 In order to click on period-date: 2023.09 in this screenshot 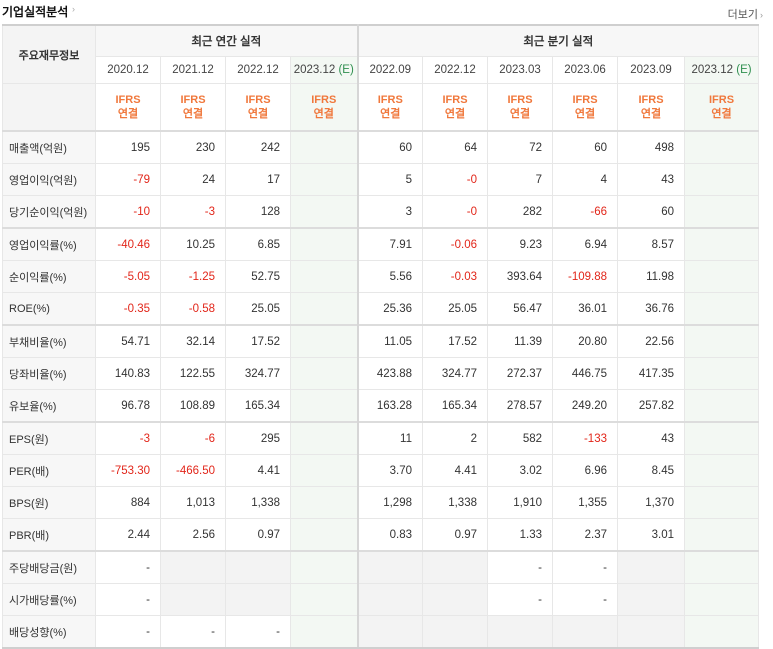, I will do `click(651, 70)`.